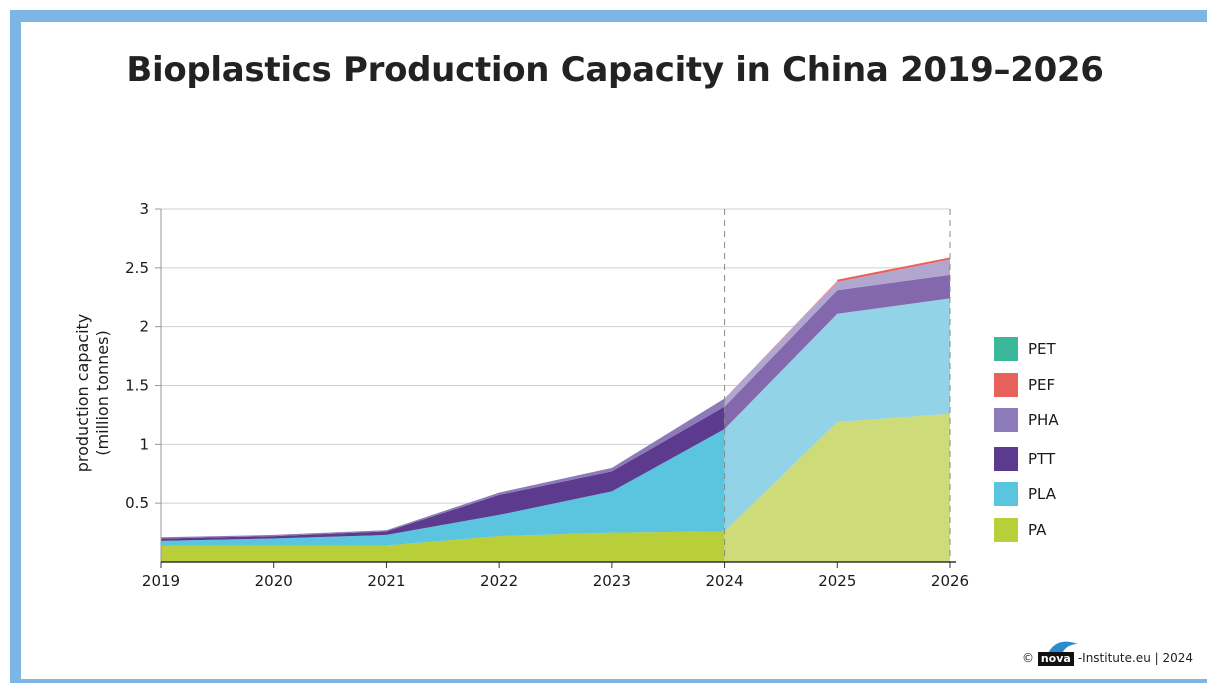  I want to click on y-axis-label-line: (million tonnes), so click(102, 392).